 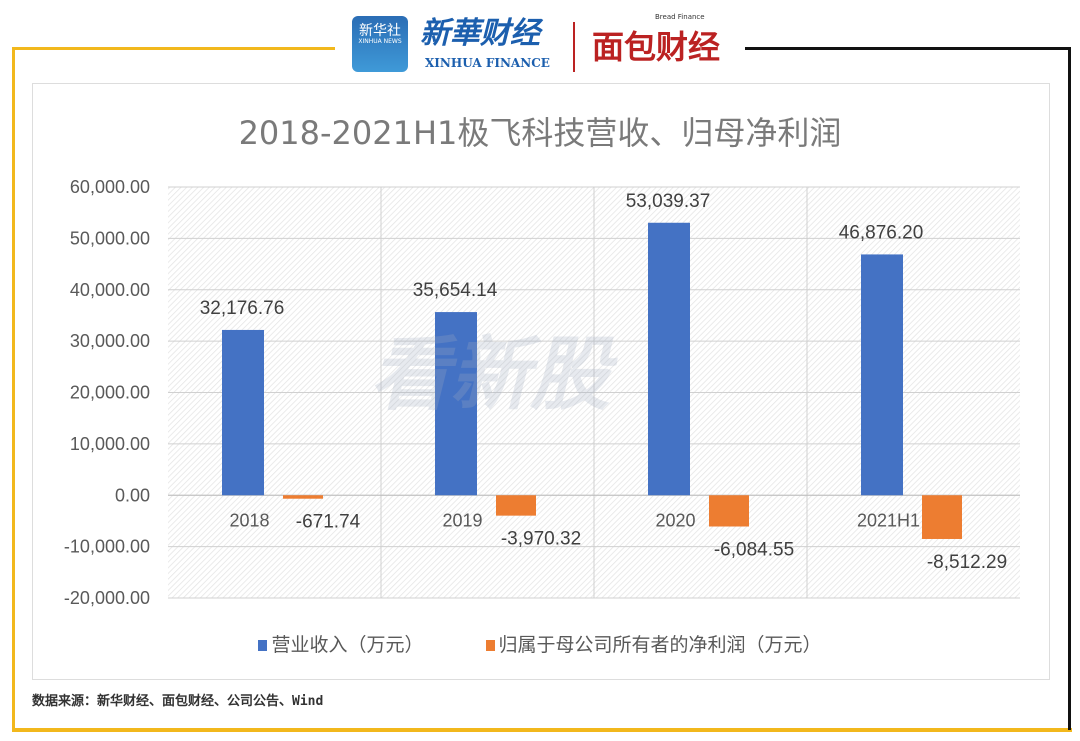 I want to click on legend-item-revenue: 营业收入（万元）, so click(x=340, y=645).